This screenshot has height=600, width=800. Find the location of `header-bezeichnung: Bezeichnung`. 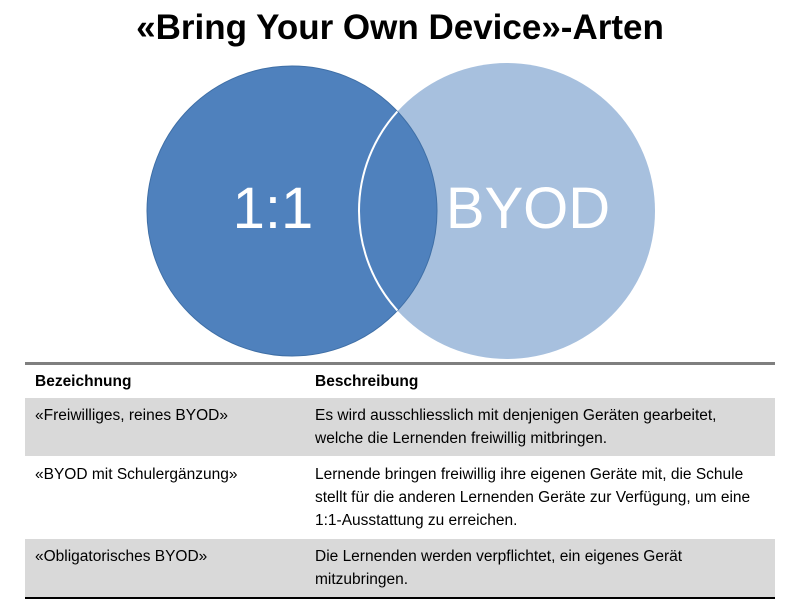

header-bezeichnung: Bezeichnung is located at coordinates (83, 381).